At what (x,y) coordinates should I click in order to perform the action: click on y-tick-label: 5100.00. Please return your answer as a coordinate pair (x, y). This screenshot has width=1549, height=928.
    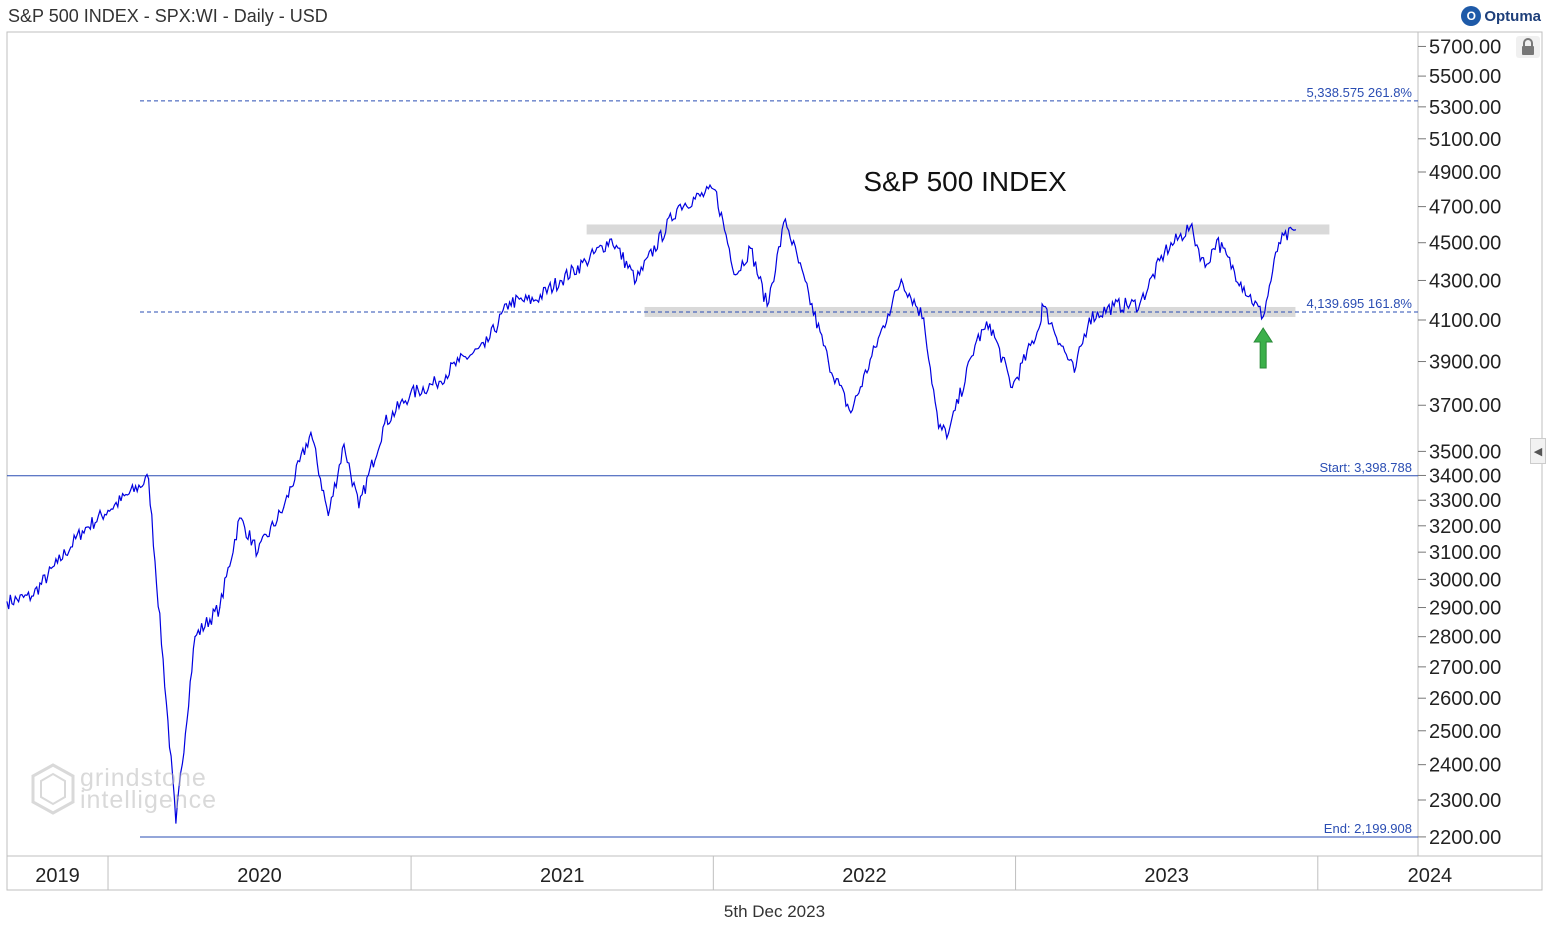
    Looking at the image, I should click on (1465, 140).